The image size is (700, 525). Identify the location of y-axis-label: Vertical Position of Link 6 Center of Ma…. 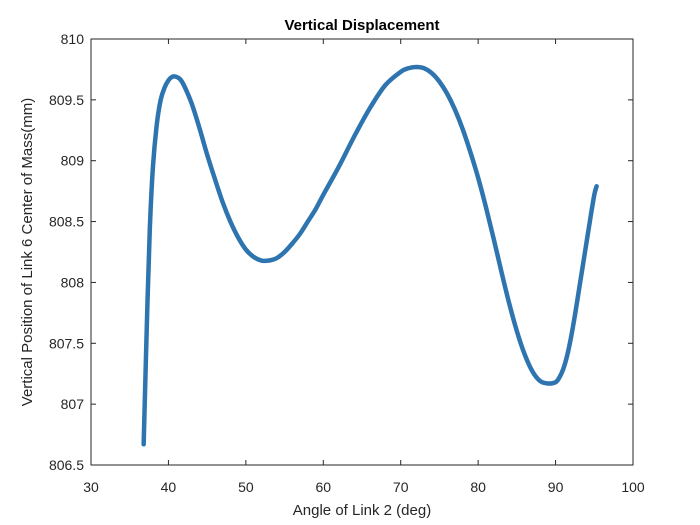
(27, 252).